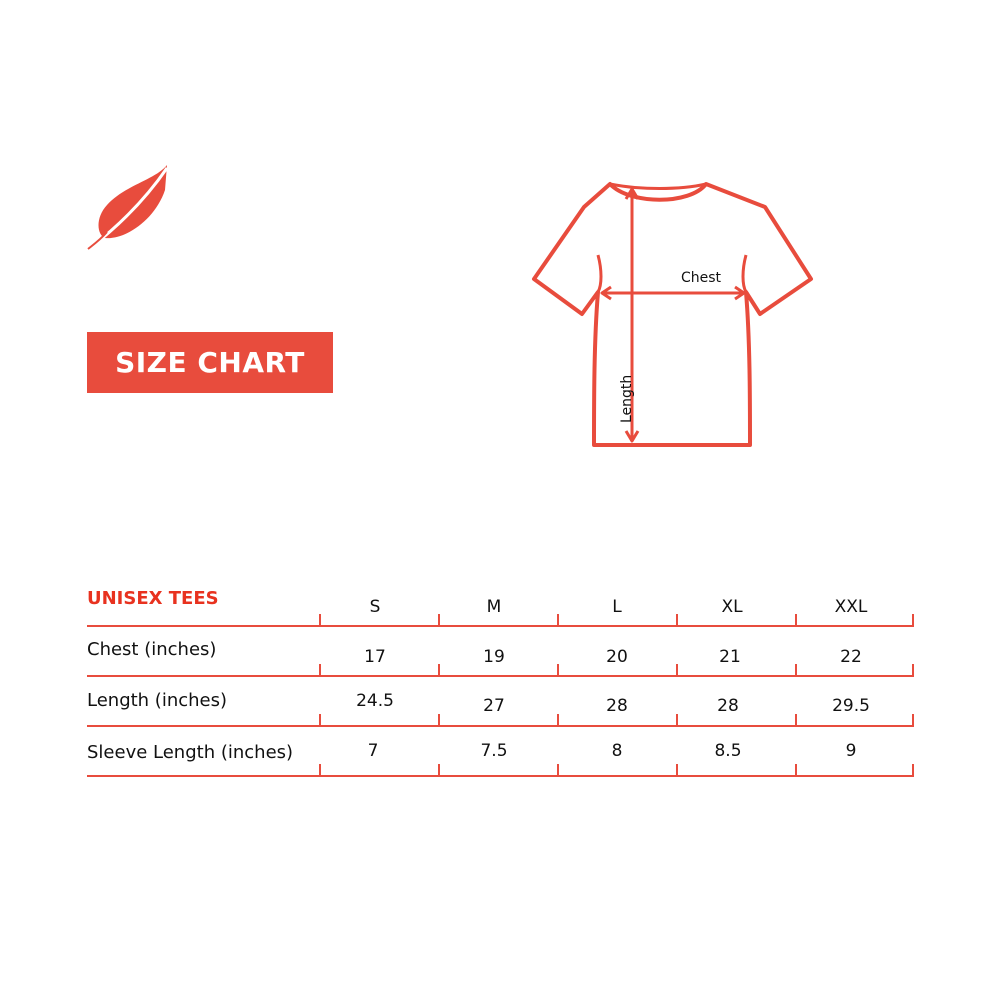  Describe the element at coordinates (701, 278) in the screenshot. I see `chest-label: Chest` at that location.